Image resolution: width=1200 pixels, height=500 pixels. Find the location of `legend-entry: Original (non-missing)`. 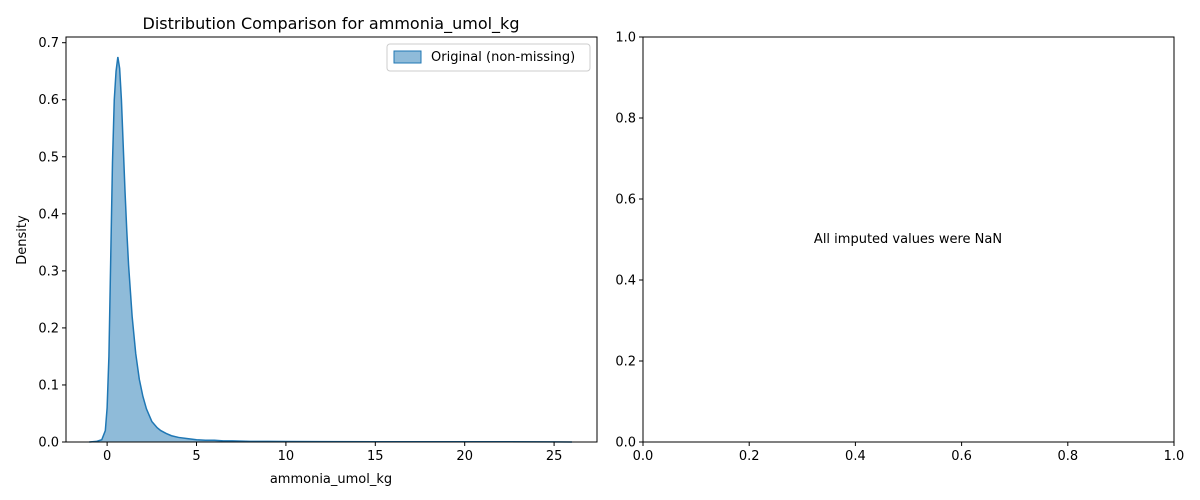

legend-entry: Original (non-missing) is located at coordinates (503, 57).